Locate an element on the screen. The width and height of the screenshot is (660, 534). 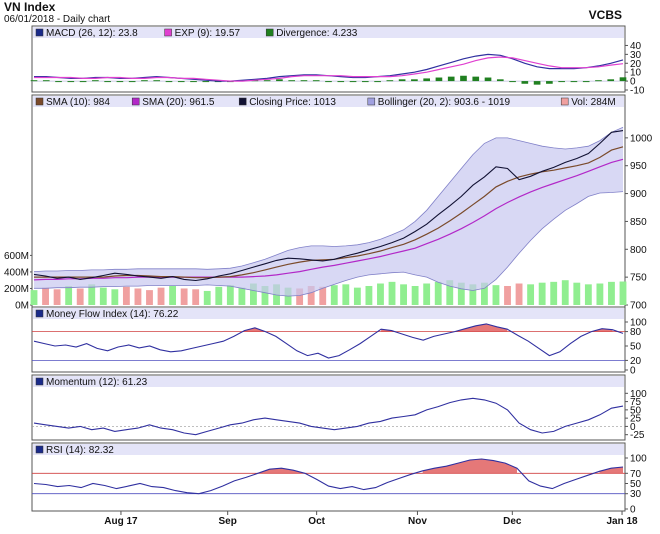
price-panel-header is located at coordinates (328, 101).